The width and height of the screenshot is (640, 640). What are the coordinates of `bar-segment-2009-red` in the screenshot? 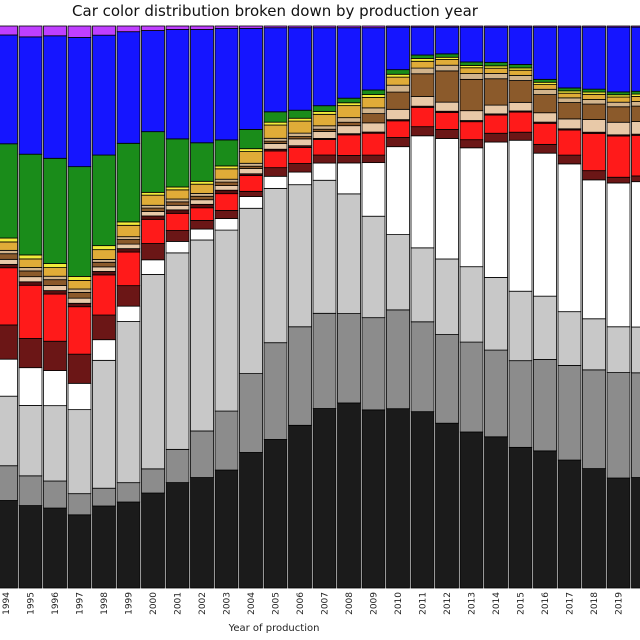 It's located at (373, 144).